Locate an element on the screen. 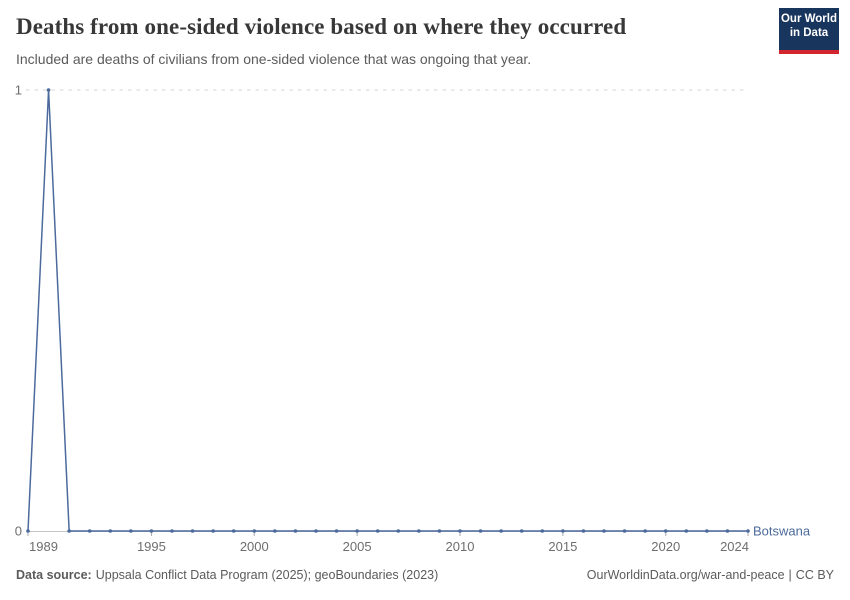 The image size is (850, 600). x-tick-label: 2005 is located at coordinates (357, 546).